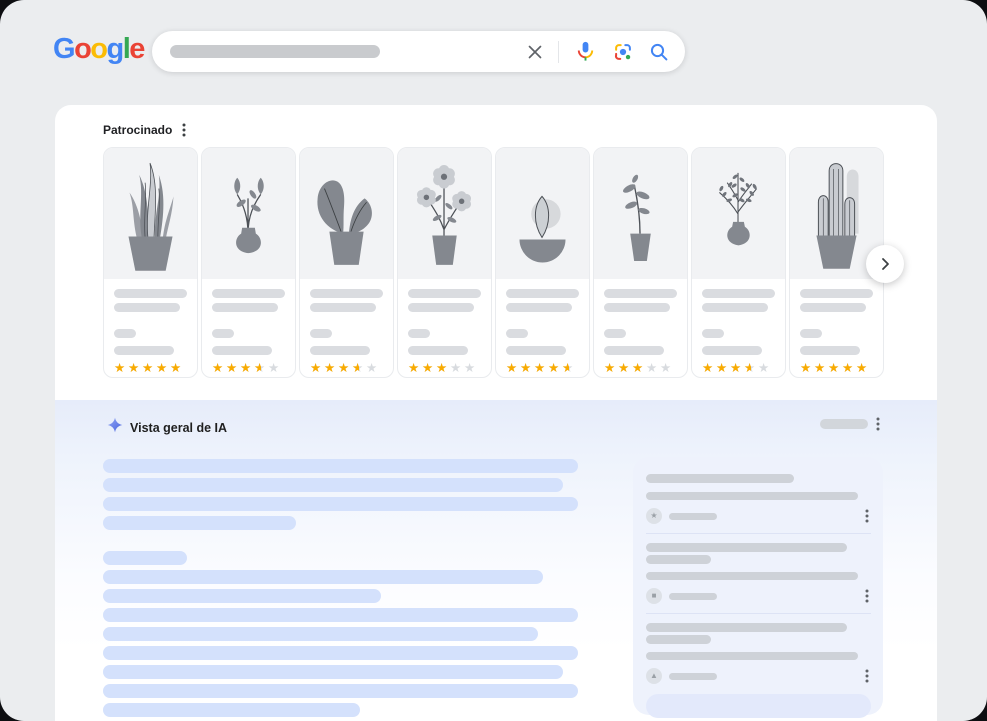 Image resolution: width=987 pixels, height=721 pixels. What do you see at coordinates (738, 213) in the screenshot?
I see `sprig-vase-illustration` at bounding box center [738, 213].